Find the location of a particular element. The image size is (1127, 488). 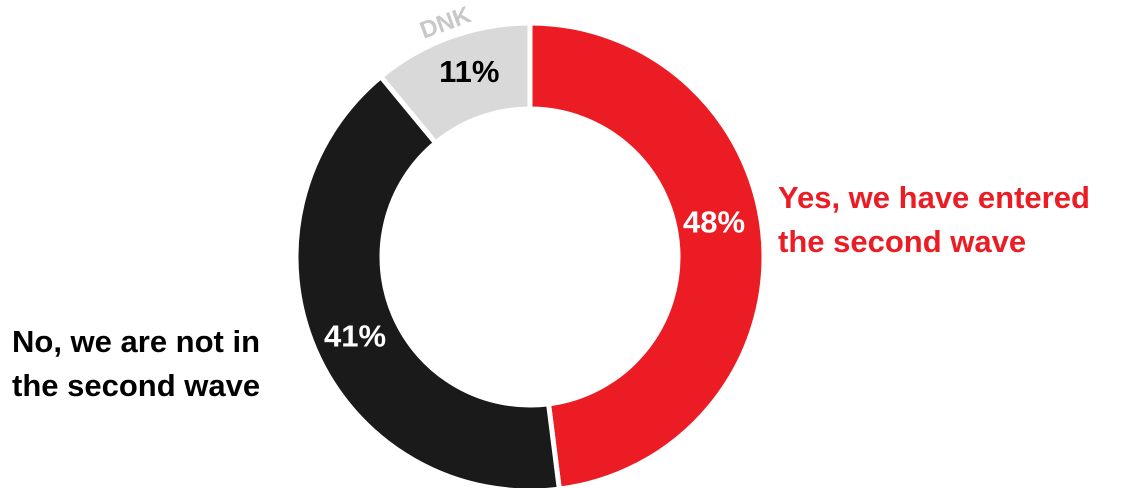

slice-name-yes-line-1: Yes, we have entered is located at coordinates (934, 197).